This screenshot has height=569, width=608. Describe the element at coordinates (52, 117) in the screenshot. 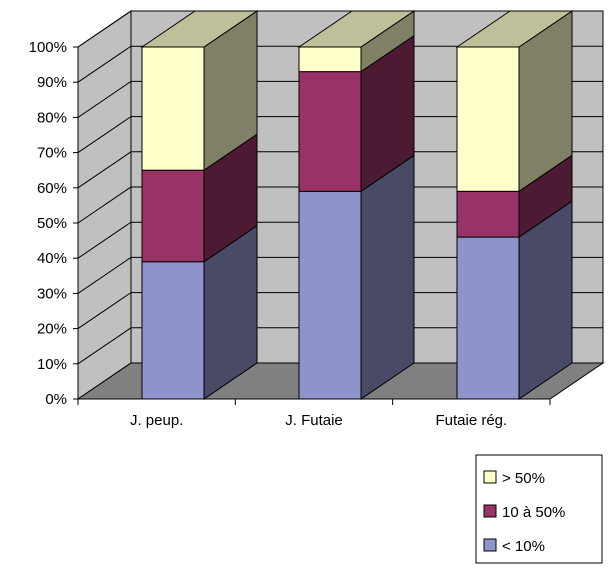

I see `y-tick-label: 80%` at that location.